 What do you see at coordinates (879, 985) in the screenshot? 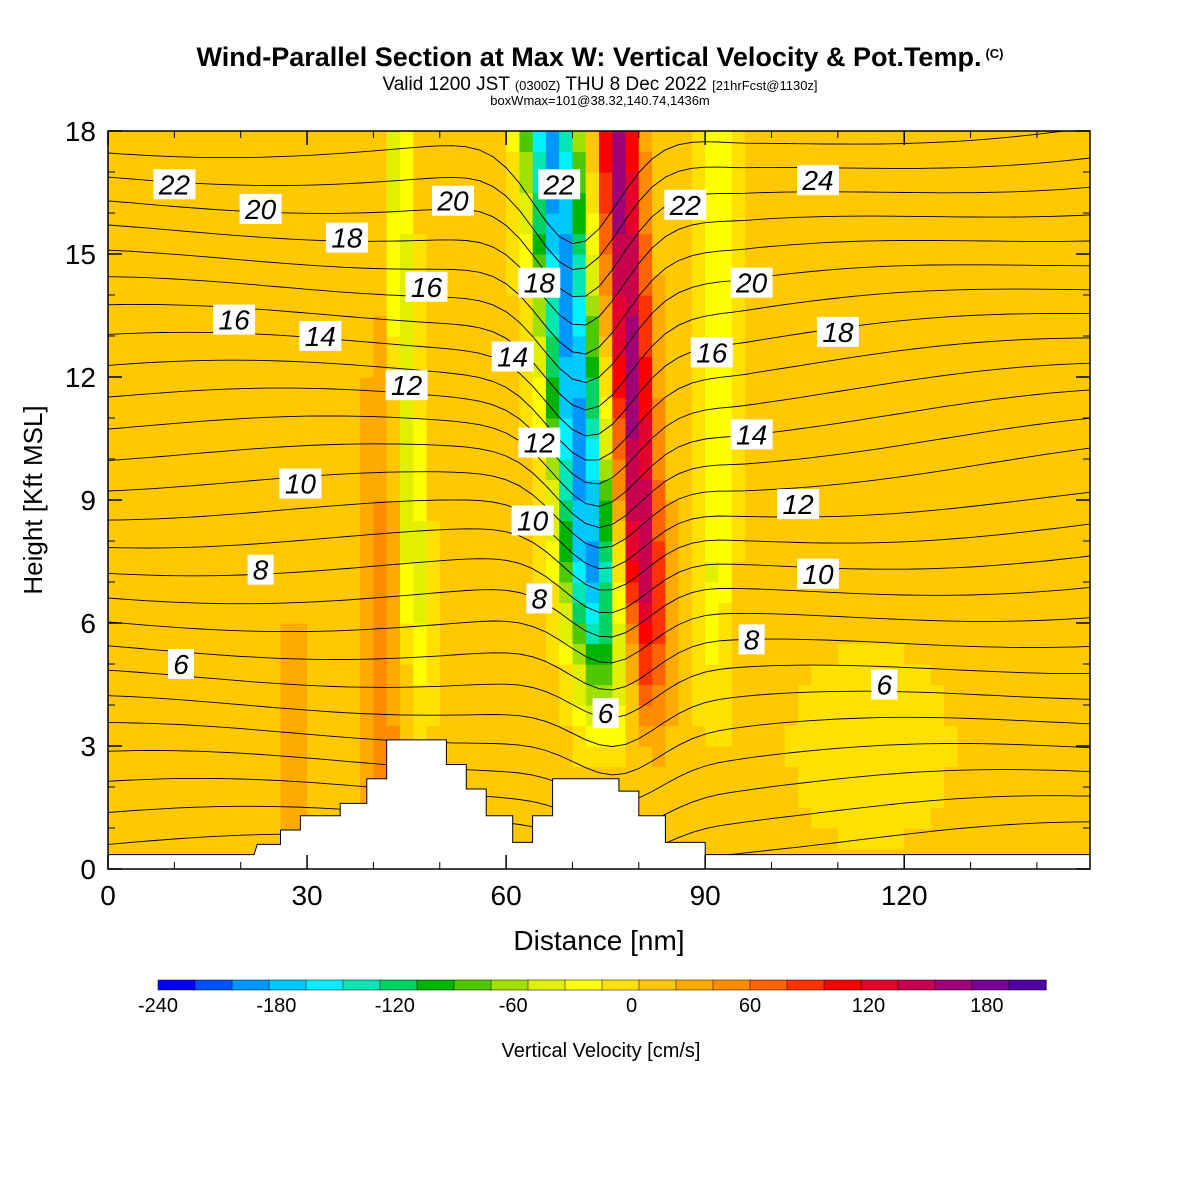
I see `colorbar-swatch` at bounding box center [879, 985].